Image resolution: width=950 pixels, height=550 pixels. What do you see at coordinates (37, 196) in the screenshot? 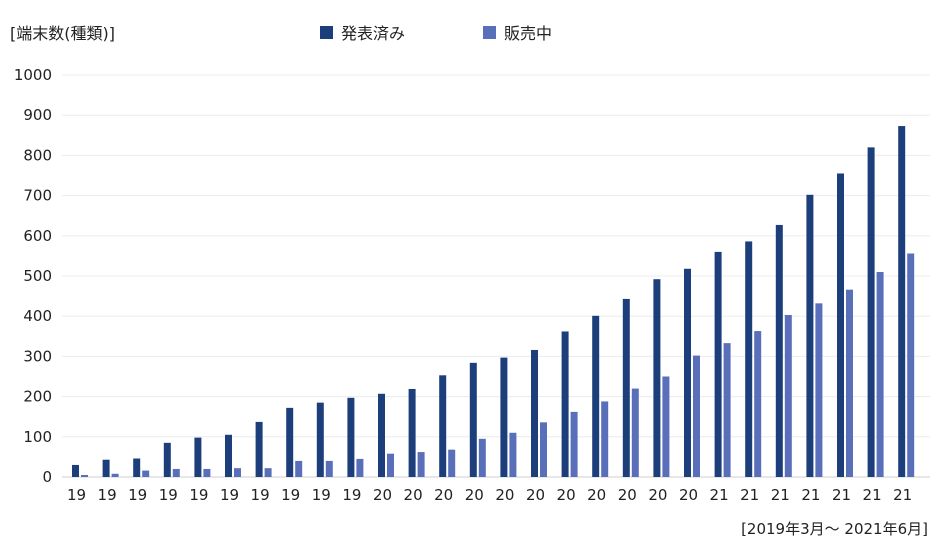
I see `y-tick-label: 700` at bounding box center [37, 196].